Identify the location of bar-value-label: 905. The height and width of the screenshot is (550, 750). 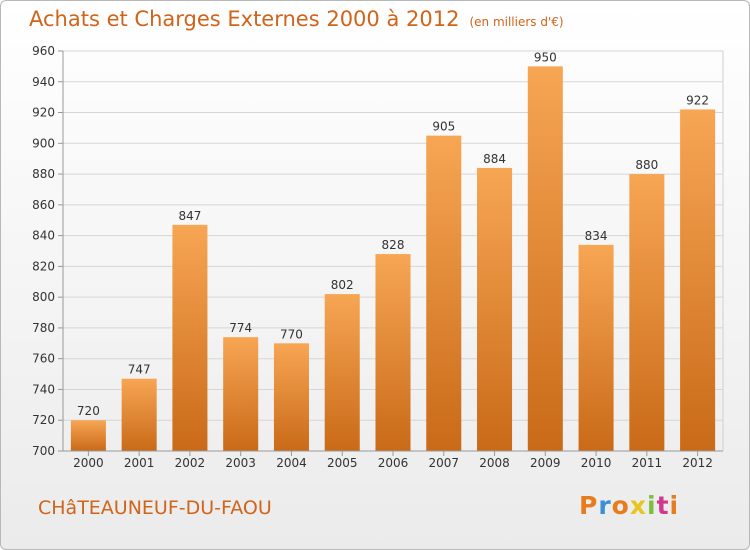
(443, 127).